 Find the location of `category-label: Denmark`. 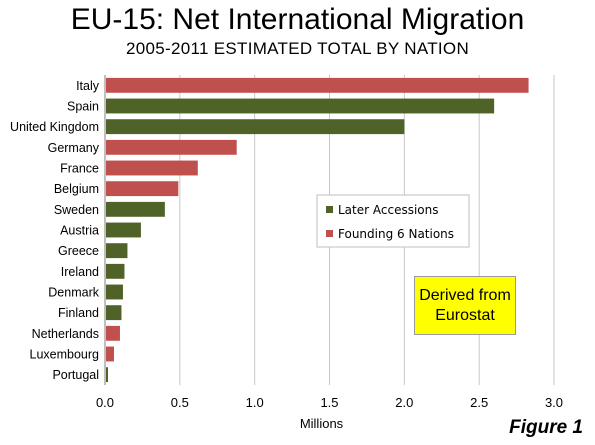

category-label: Denmark is located at coordinates (73, 293).